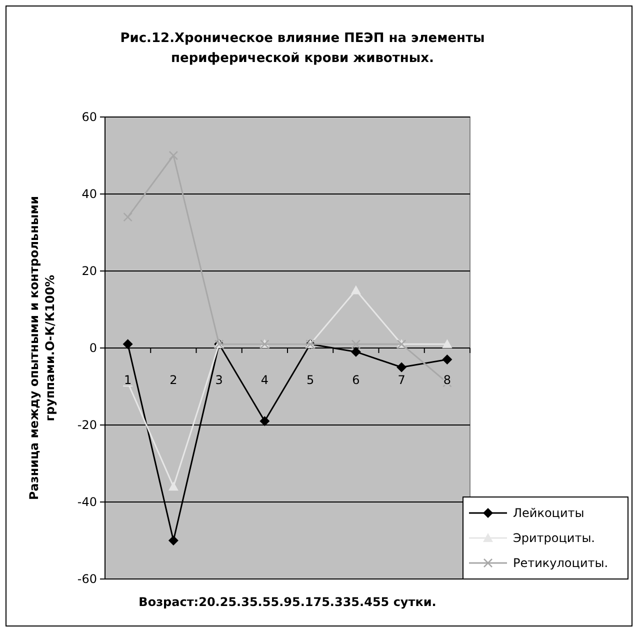  What do you see at coordinates (89, 117) in the screenshot?
I see `y-tick-label: 60` at bounding box center [89, 117].